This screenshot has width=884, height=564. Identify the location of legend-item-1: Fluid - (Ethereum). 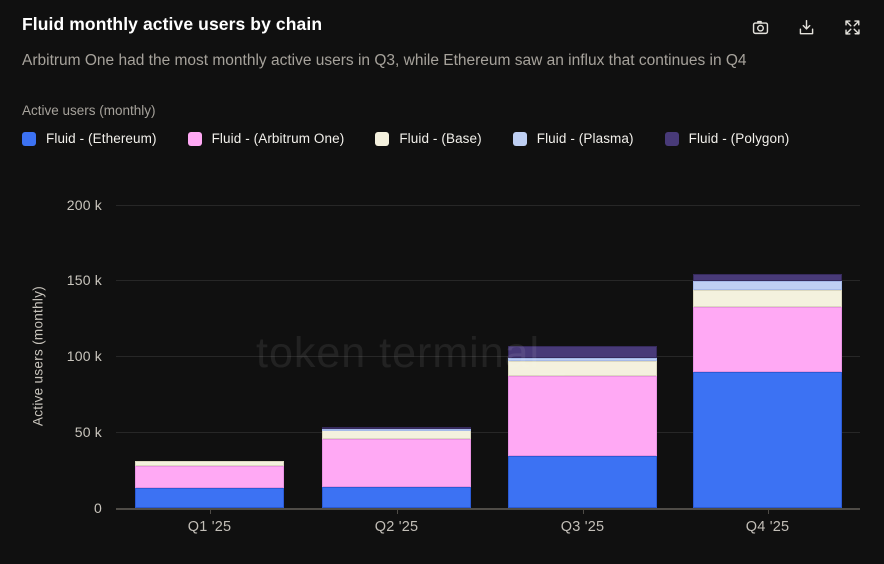
(89, 138).